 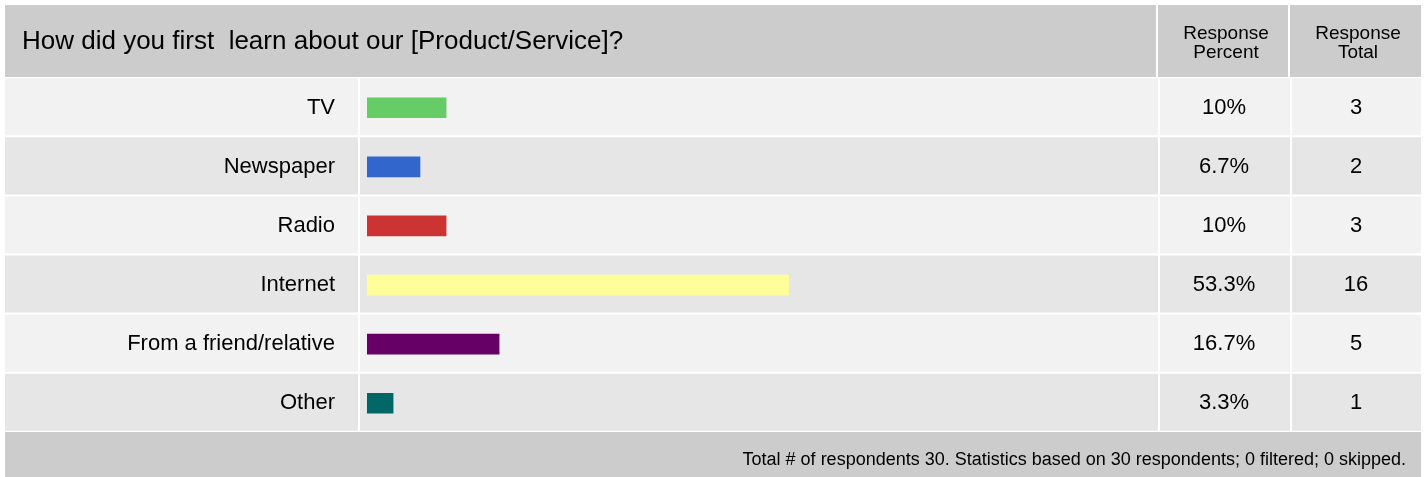 What do you see at coordinates (1224, 343) in the screenshot?
I see `data-label: 16.7%` at bounding box center [1224, 343].